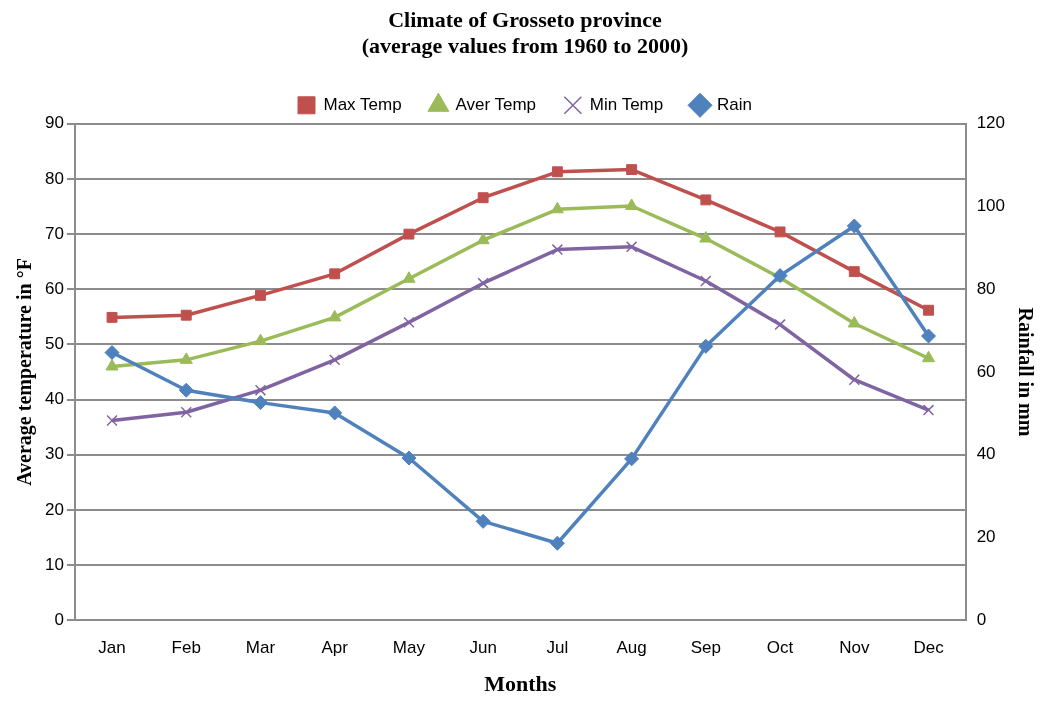 The height and width of the screenshot is (708, 1050). What do you see at coordinates (54, 344) in the screenshot?
I see `y-tick-label: 50` at bounding box center [54, 344].